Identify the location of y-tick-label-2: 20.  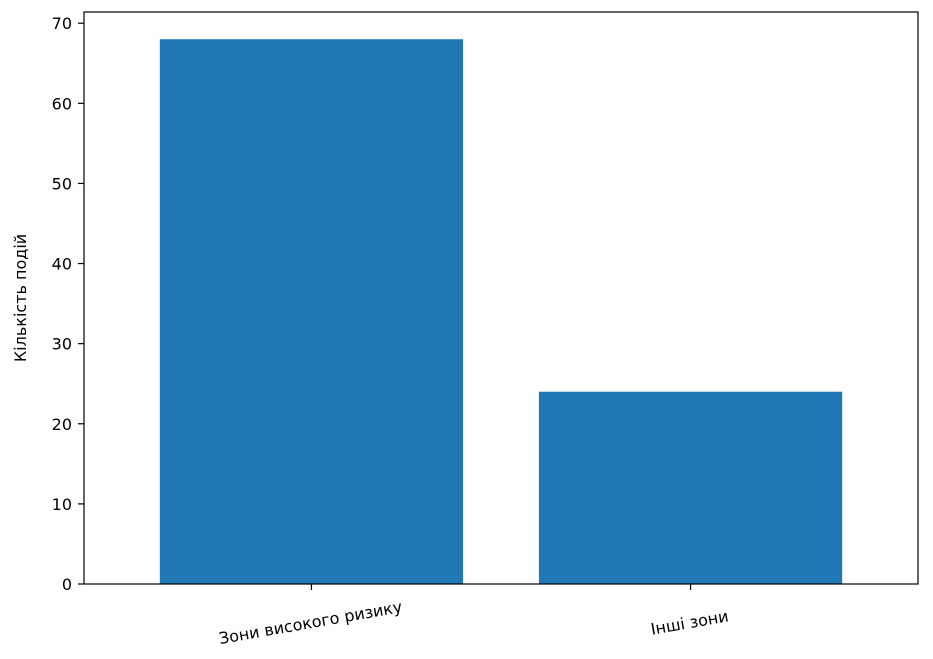
(62, 424).